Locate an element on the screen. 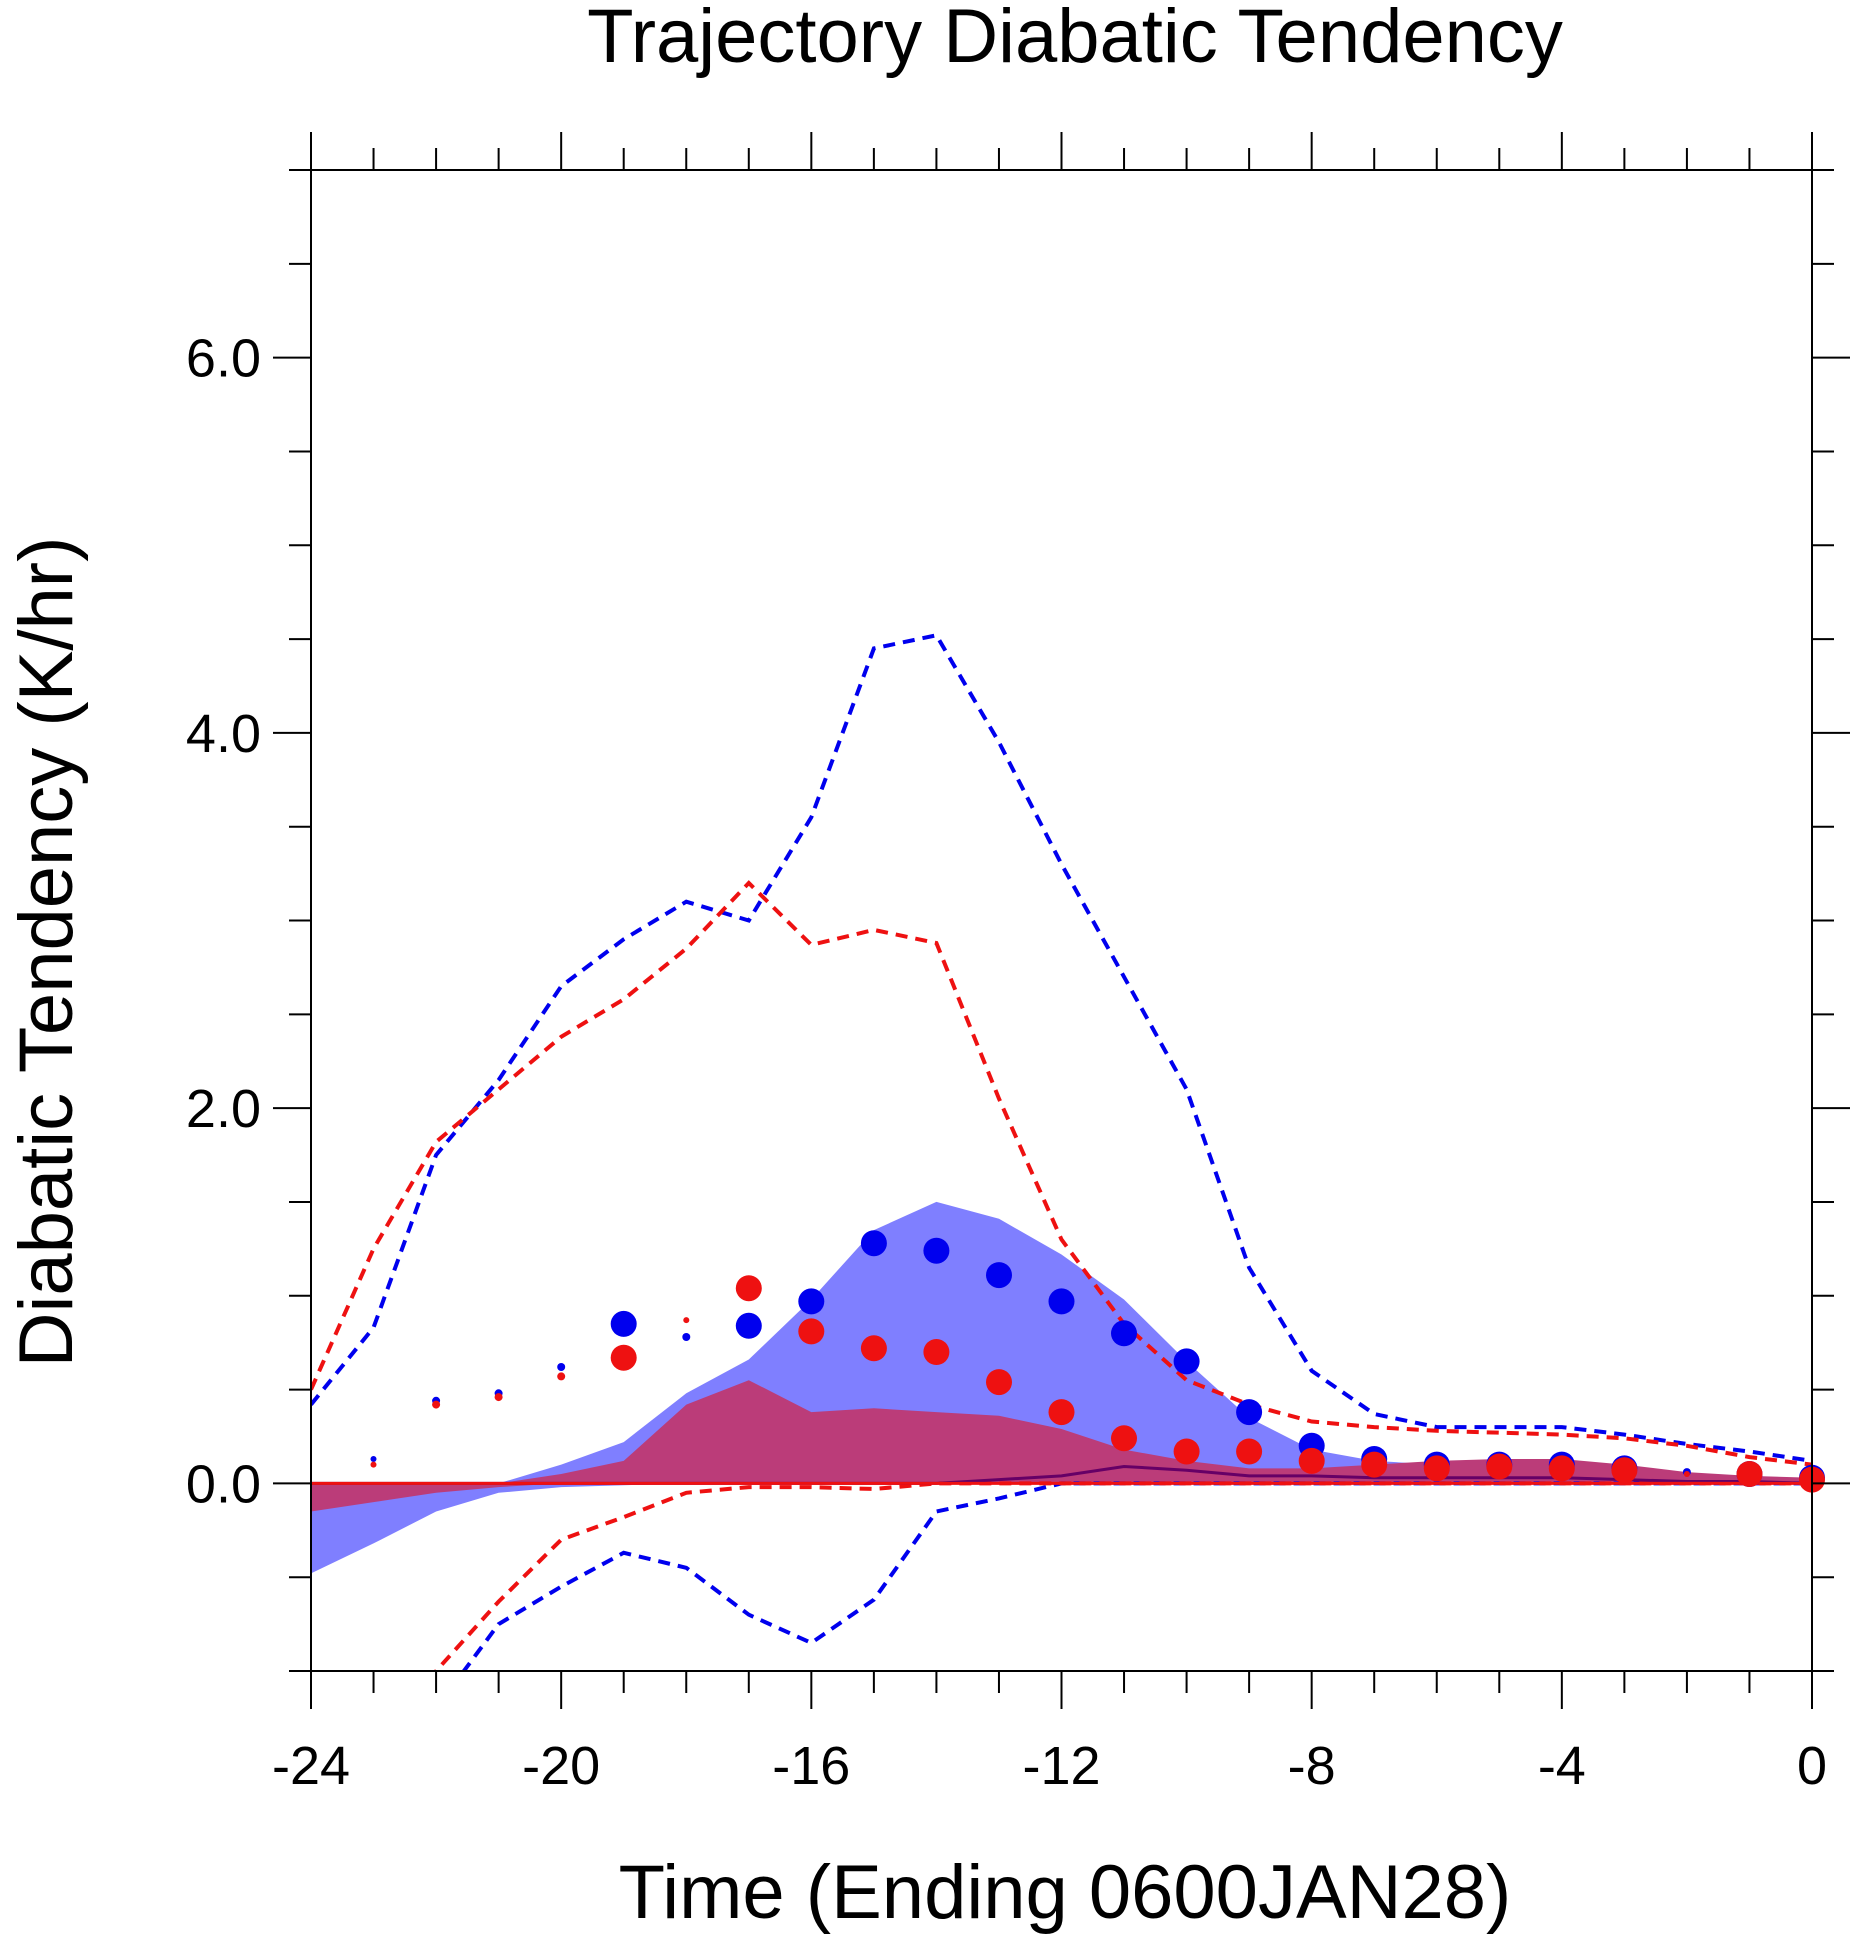 The width and height of the screenshot is (1850, 1945). chart-title: Trajectory Diabatic Tendency is located at coordinates (1075, 39).